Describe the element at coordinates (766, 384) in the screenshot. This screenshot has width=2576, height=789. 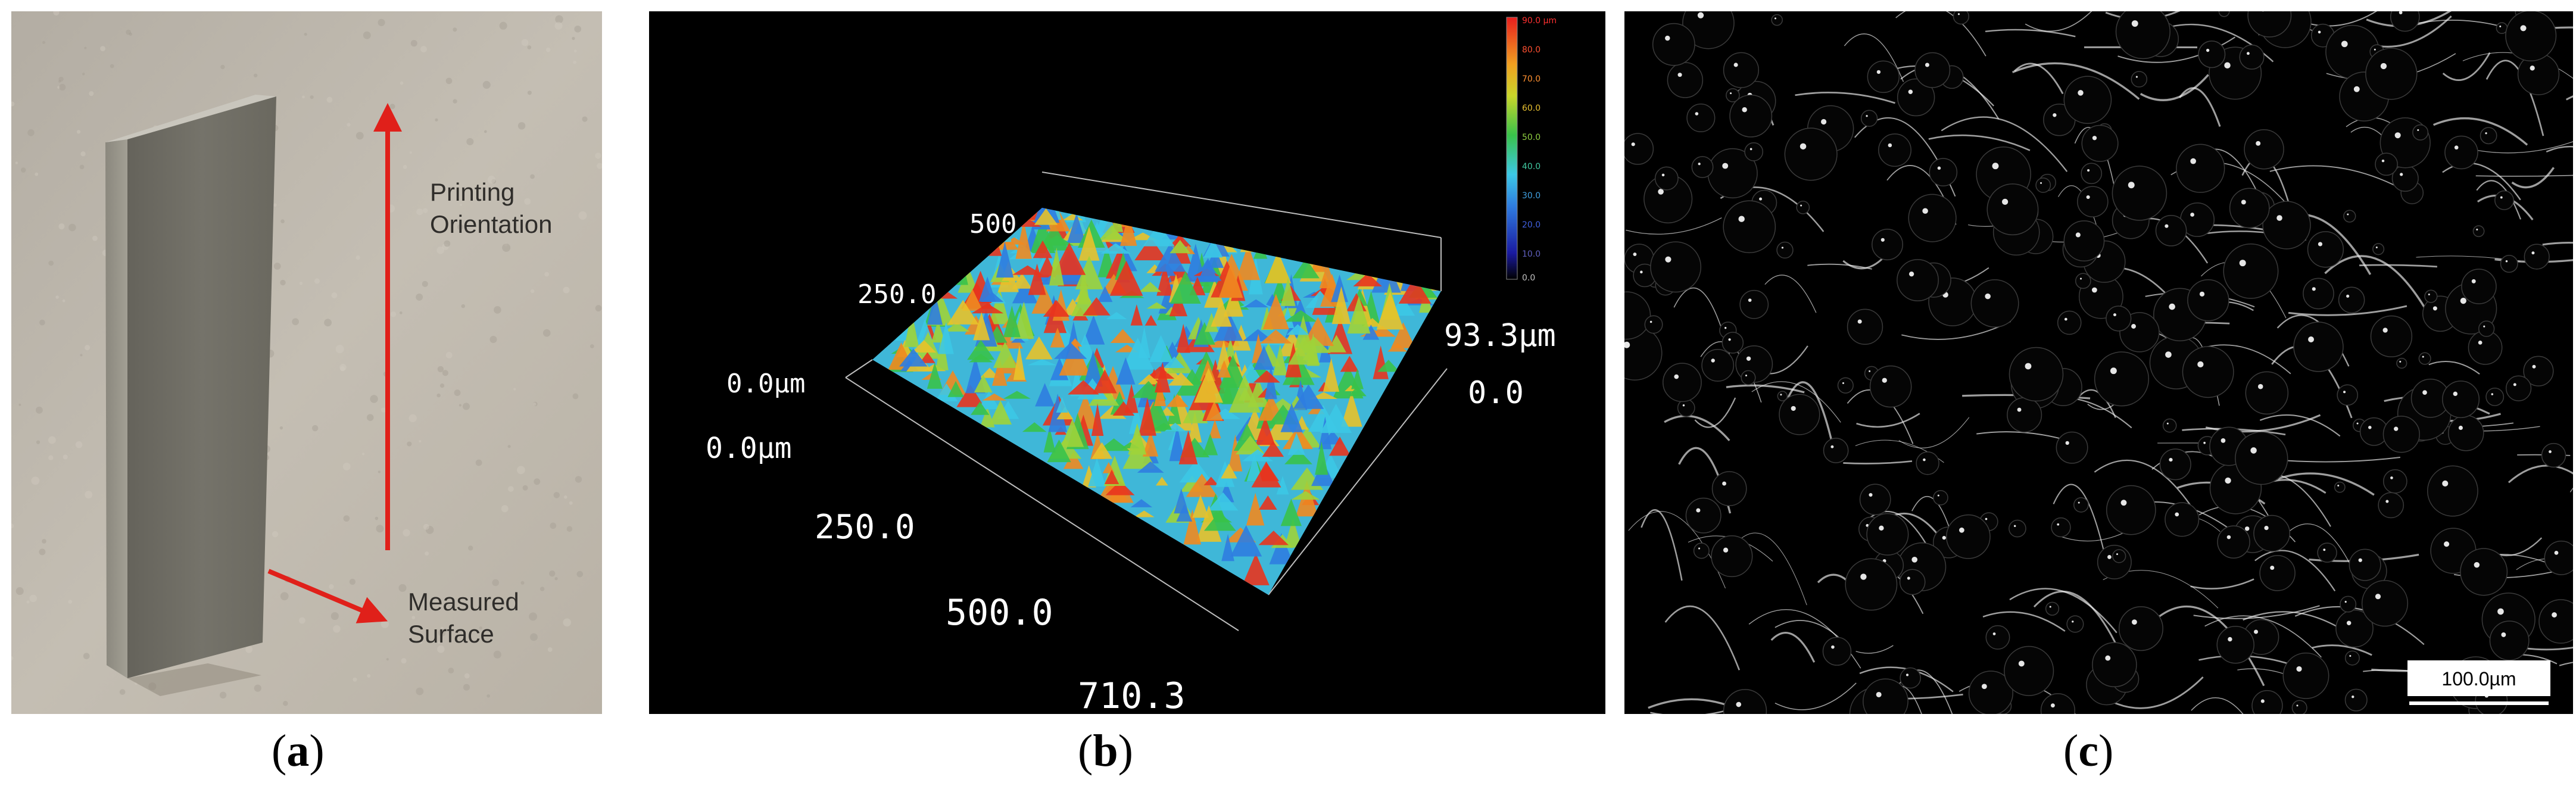
I see `y-axis-origin-label: 0.0µm` at that location.